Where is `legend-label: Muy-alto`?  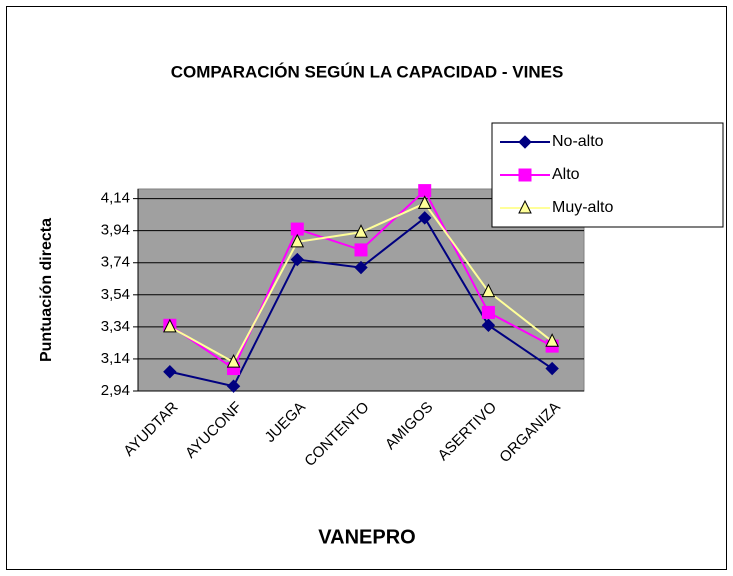 legend-label: Muy-alto is located at coordinates (582, 207).